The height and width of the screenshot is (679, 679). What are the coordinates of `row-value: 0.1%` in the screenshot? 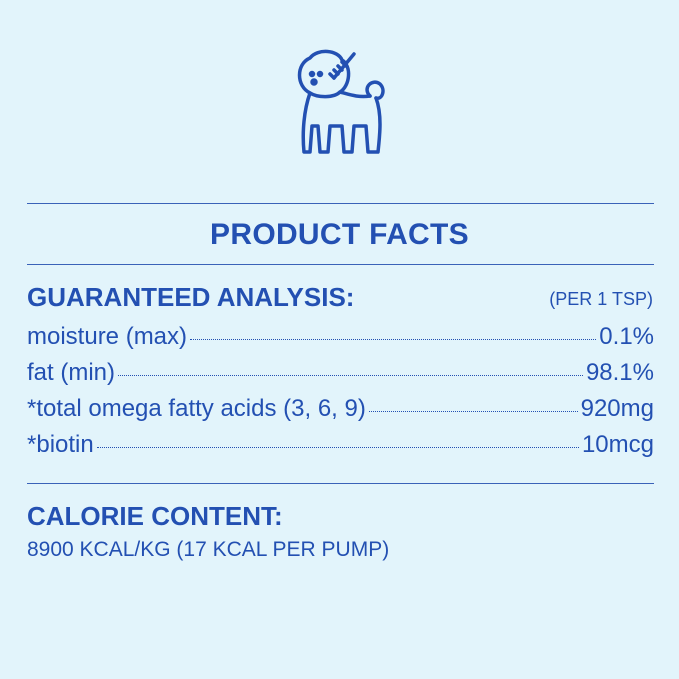 It's located at (626, 336).